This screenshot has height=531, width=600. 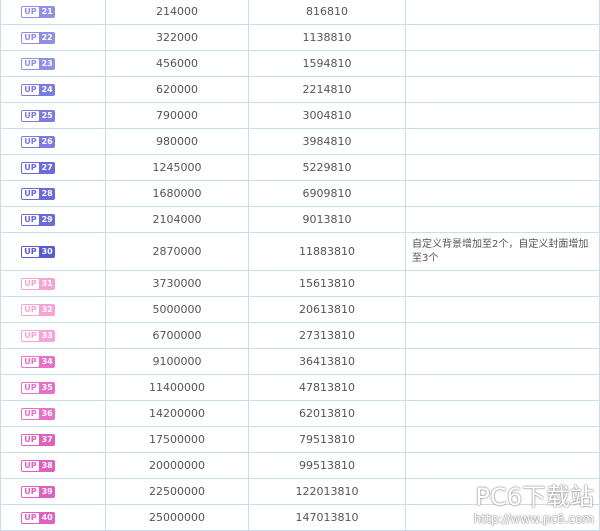 What do you see at coordinates (177, 439) in the screenshot?
I see `exp-cell: 17500000` at bounding box center [177, 439].